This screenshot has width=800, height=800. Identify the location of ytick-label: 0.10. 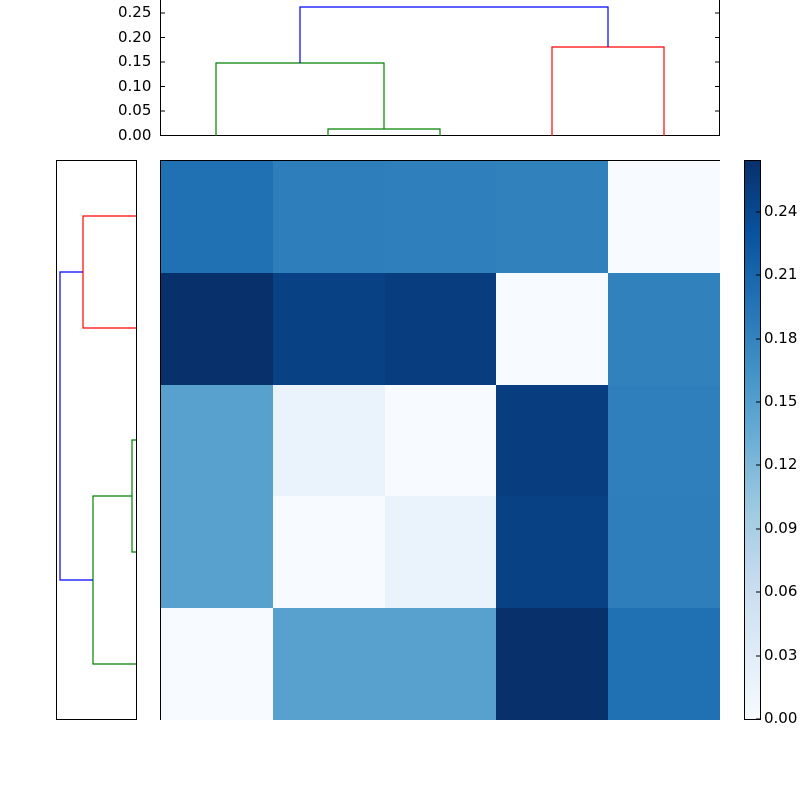
(135, 86).